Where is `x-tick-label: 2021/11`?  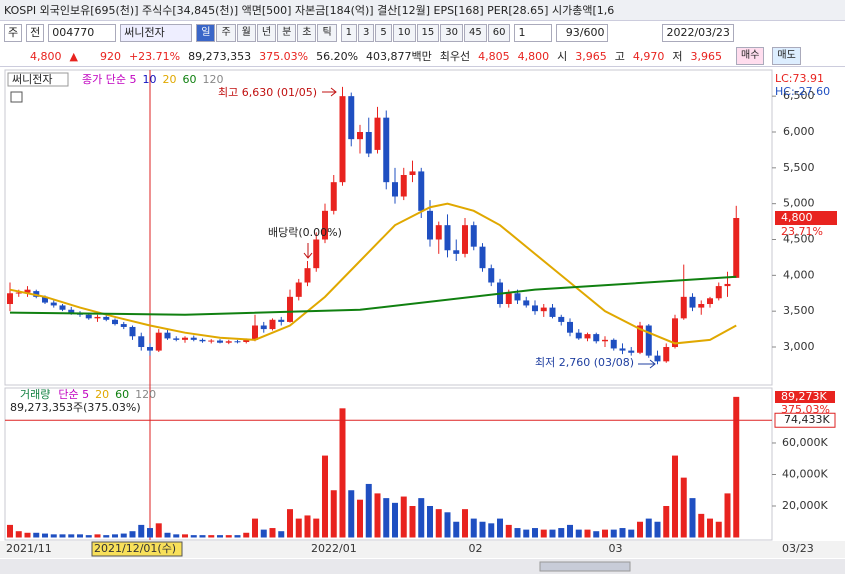 x-tick-label: 2021/11 is located at coordinates (29, 548).